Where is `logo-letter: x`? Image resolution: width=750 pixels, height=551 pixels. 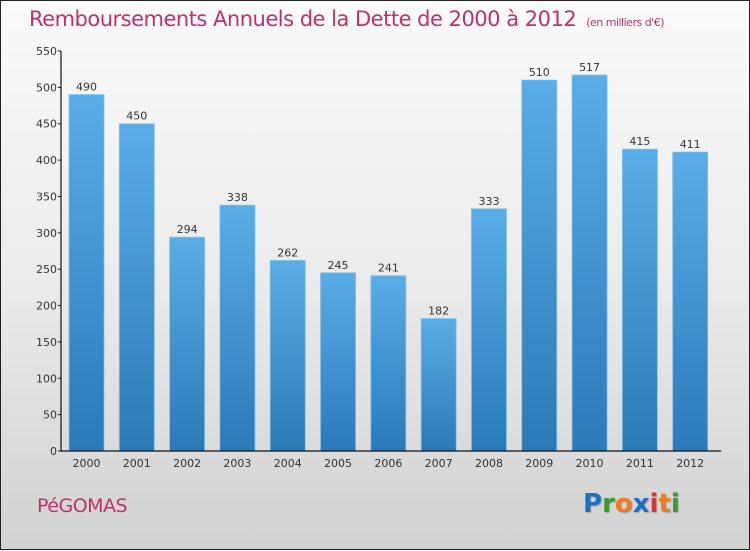
logo-letter: x is located at coordinates (641, 504).